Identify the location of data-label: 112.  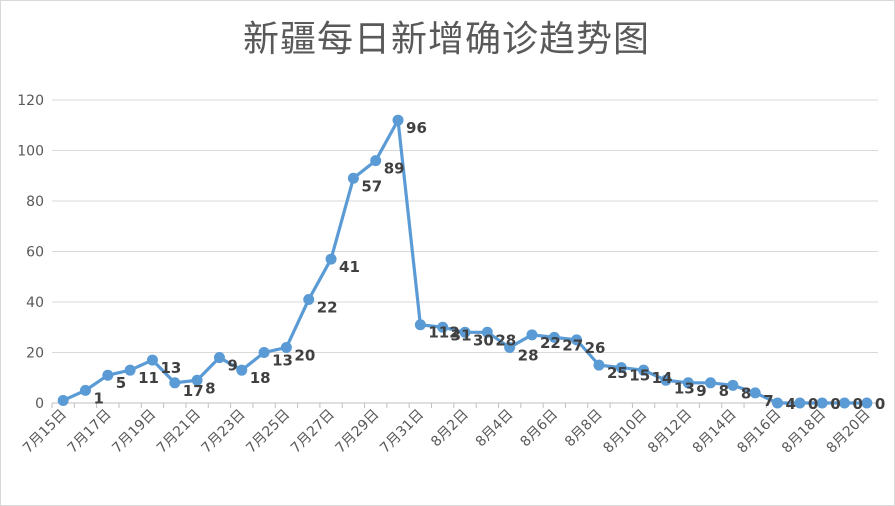
(443, 333).